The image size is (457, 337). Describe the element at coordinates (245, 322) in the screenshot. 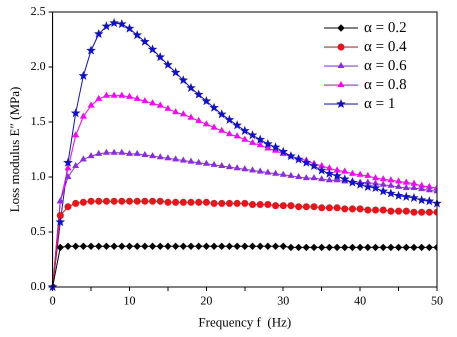

I see `x-axis-title: Frequency f (Hz)` at that location.